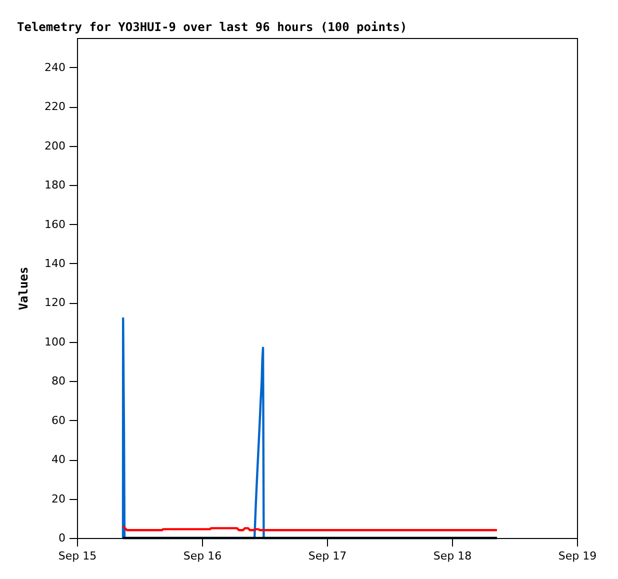  What do you see at coordinates (59, 381) in the screenshot?
I see `y-tick-label: 80` at bounding box center [59, 381].